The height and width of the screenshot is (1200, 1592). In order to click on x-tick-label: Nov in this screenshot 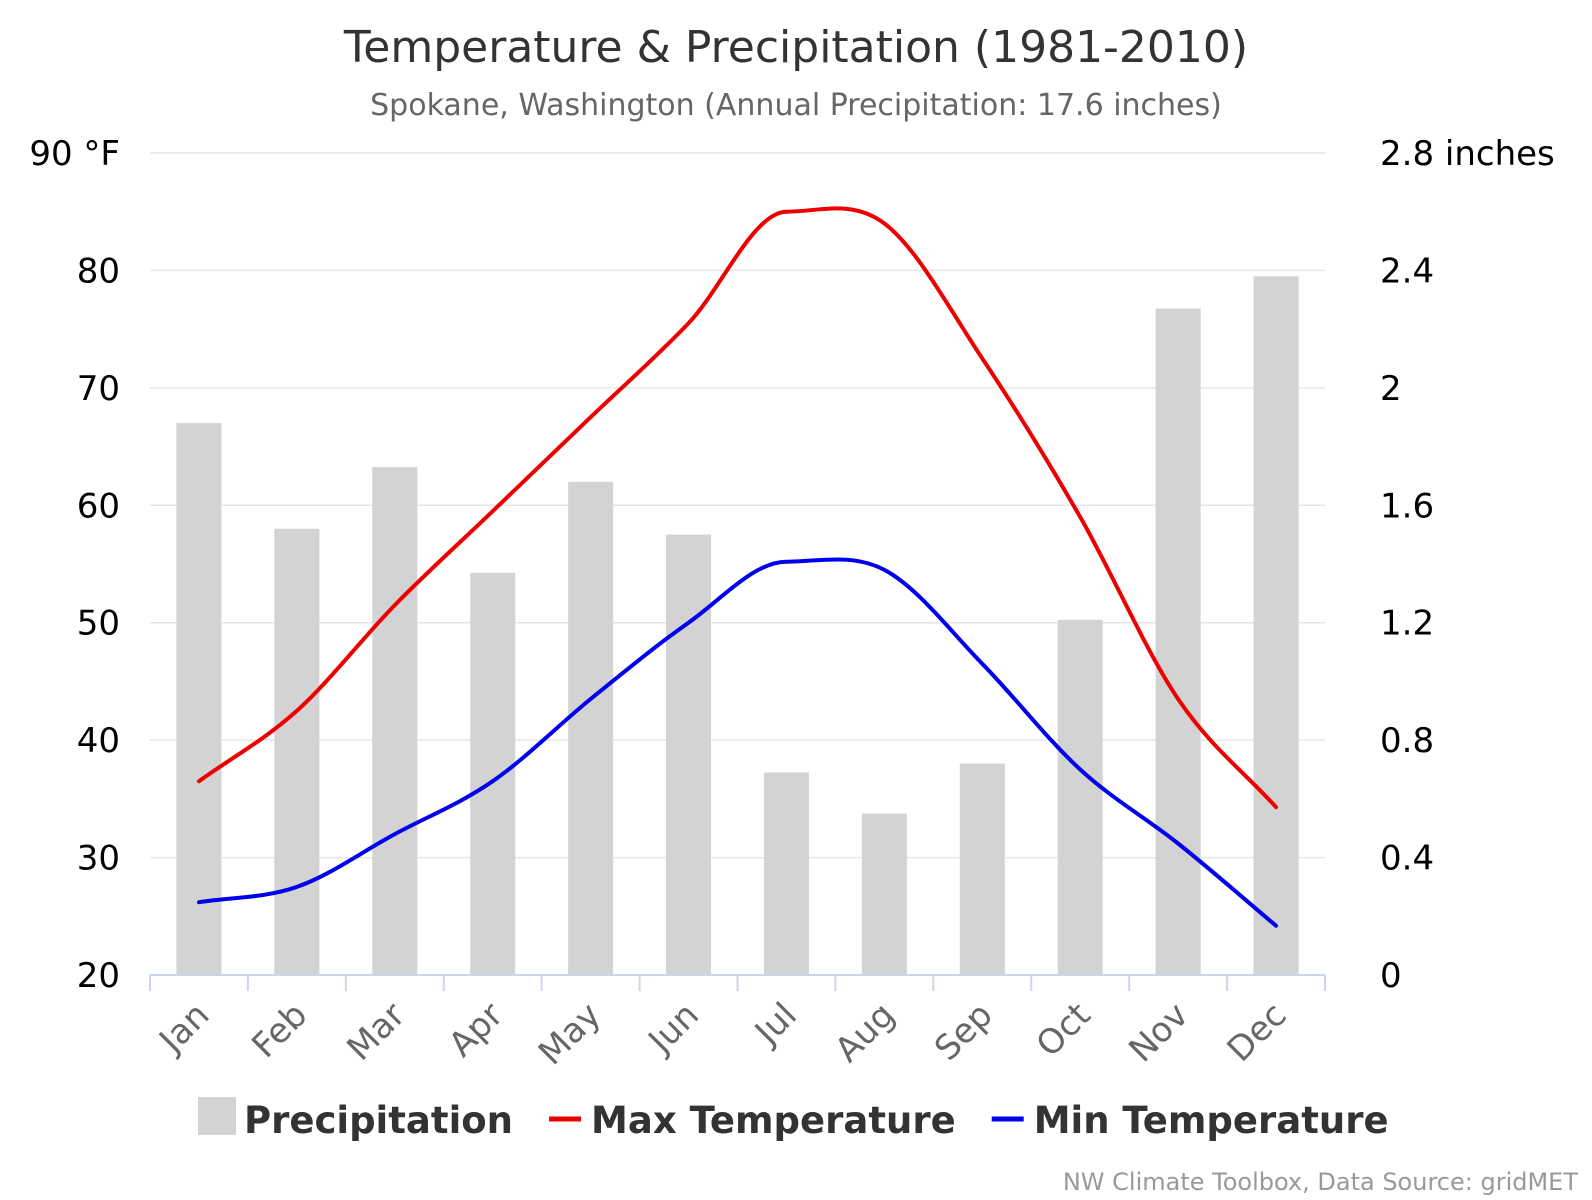, I will do `click(1158, 1032)`.